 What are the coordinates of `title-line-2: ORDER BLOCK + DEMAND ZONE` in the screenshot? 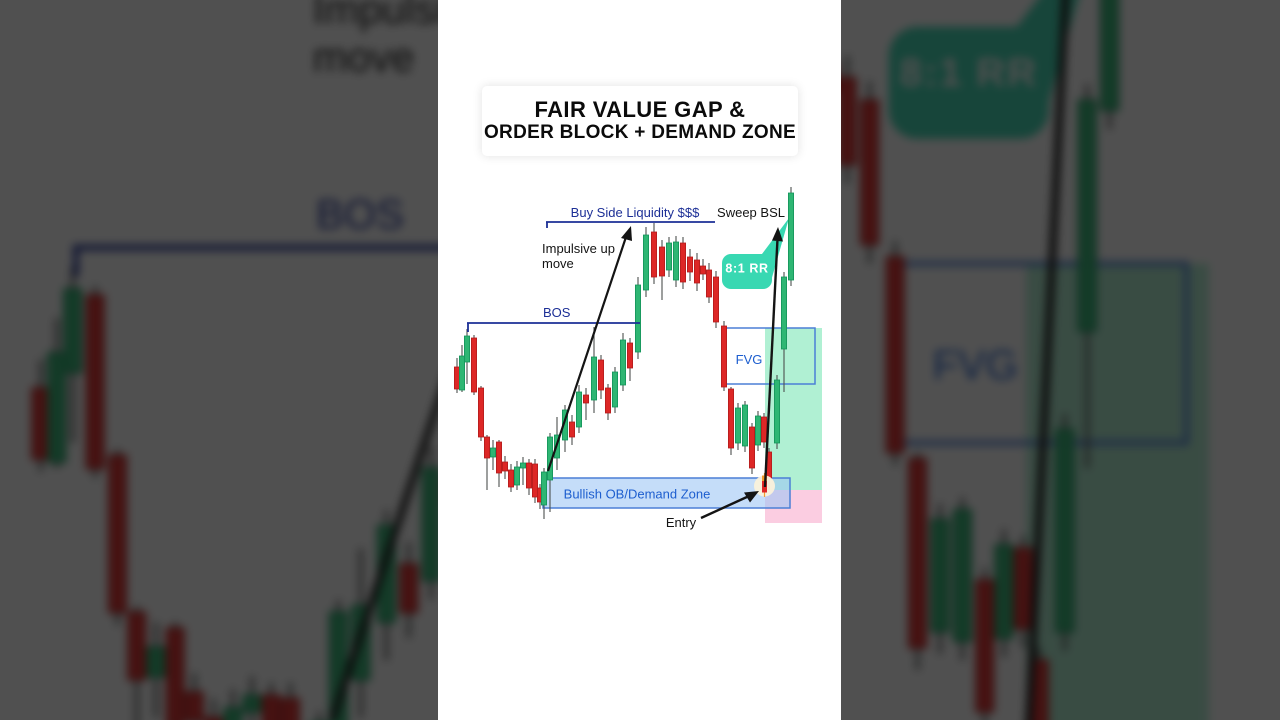 It's located at (640, 133).